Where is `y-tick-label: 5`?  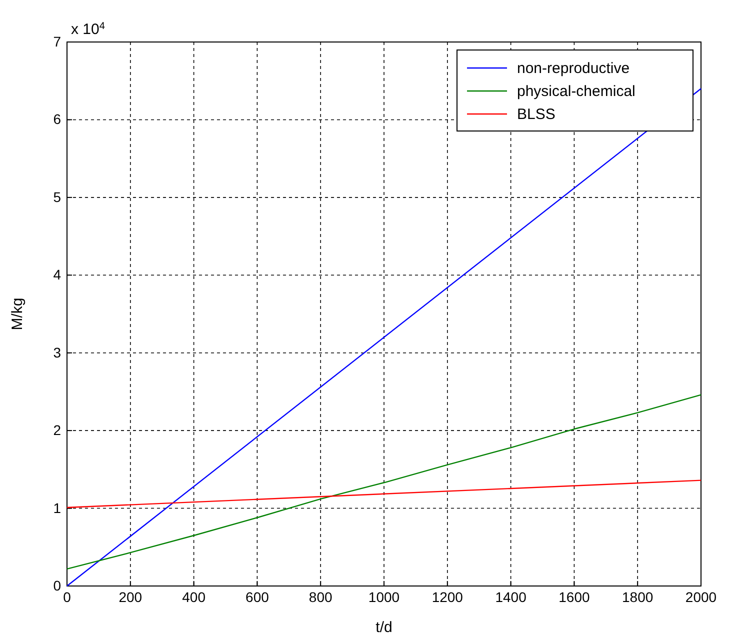
y-tick-label: 5 is located at coordinates (57, 196).